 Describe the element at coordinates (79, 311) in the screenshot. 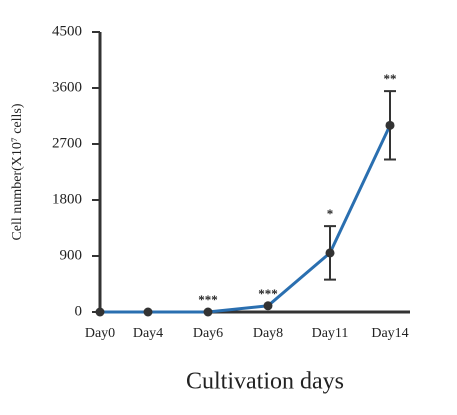

I see `y-tick-label: 0` at that location.